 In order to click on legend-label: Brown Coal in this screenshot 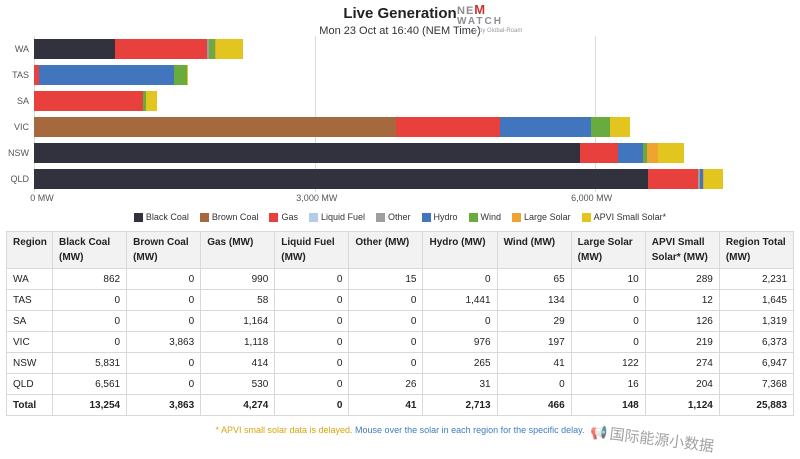, I will do `click(235, 217)`.